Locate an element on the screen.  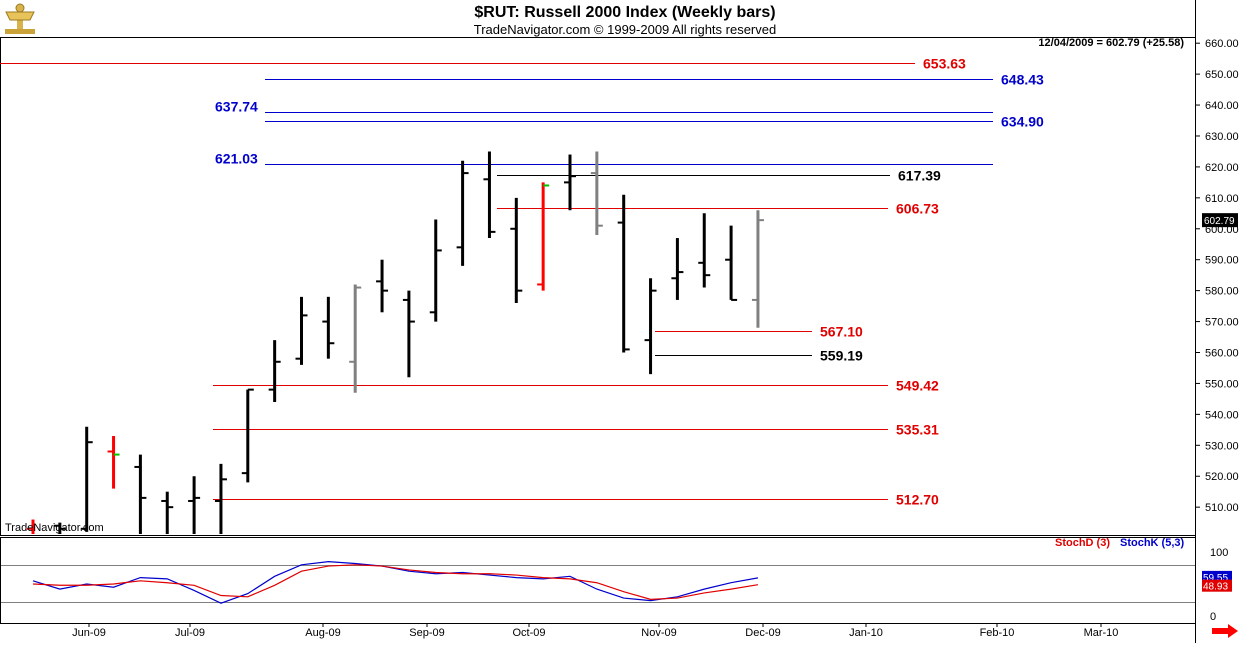
trade-navigator-logo-icon is located at coordinates (20, 19).